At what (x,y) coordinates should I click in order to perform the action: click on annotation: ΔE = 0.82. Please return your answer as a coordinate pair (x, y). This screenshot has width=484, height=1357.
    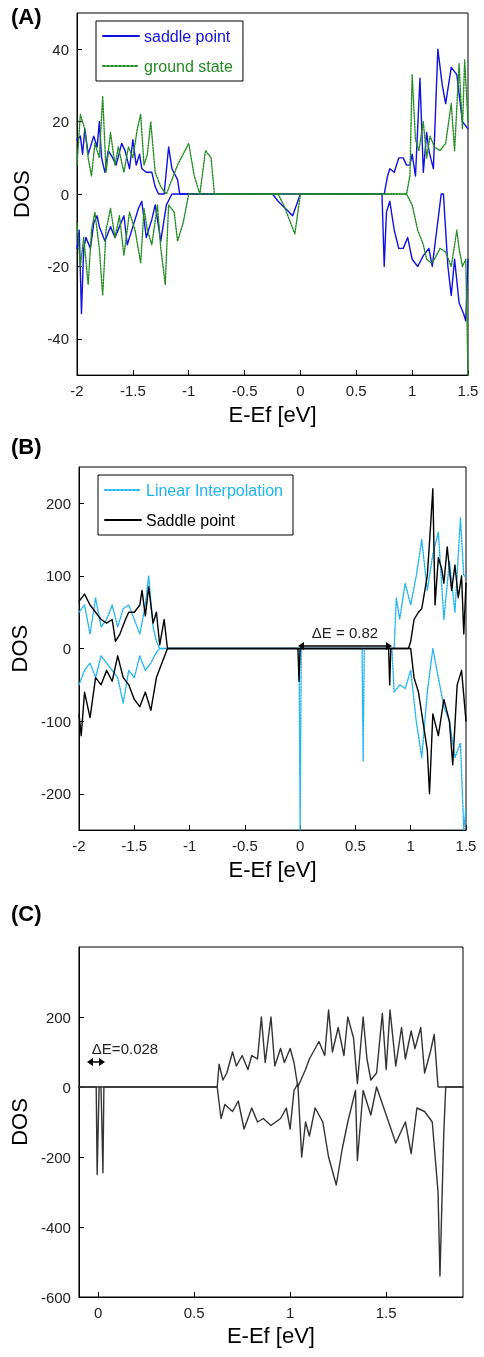
    Looking at the image, I should click on (345, 632).